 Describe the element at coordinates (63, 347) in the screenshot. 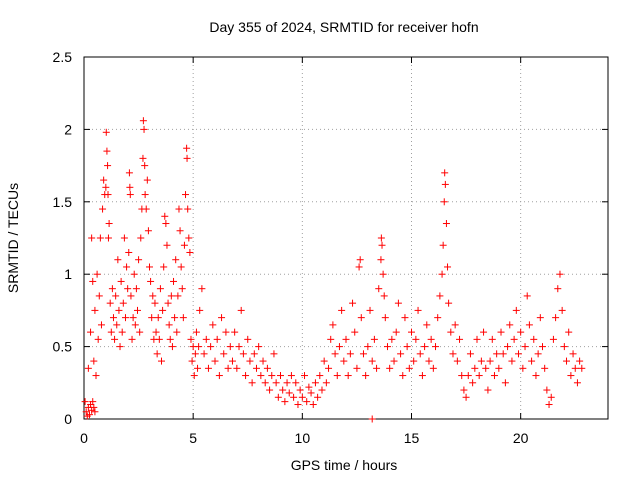

I see `y-tick-label: 0.5` at that location.